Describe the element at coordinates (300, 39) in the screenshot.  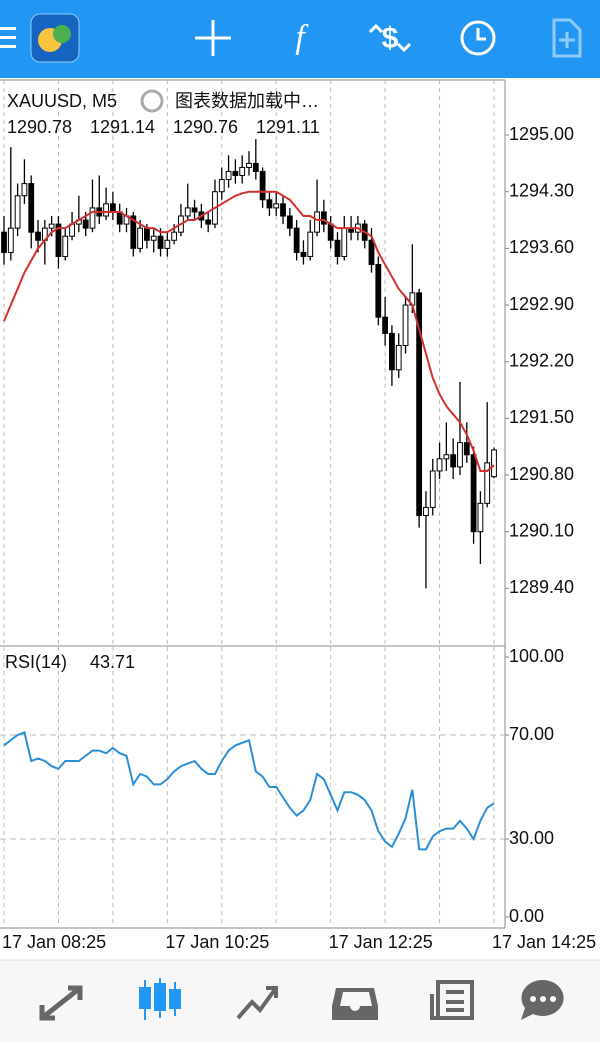
I see `top-bar` at that location.